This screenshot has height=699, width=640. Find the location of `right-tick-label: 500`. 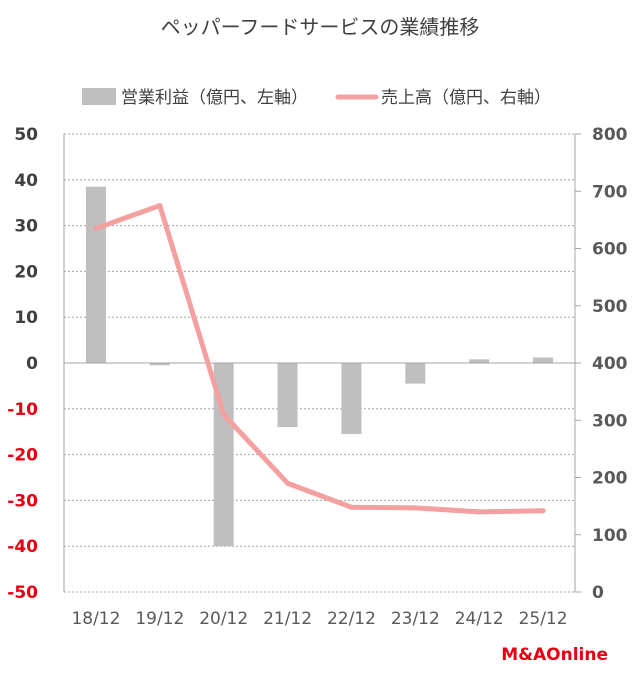

right-tick-label: 500 is located at coordinates (610, 307).